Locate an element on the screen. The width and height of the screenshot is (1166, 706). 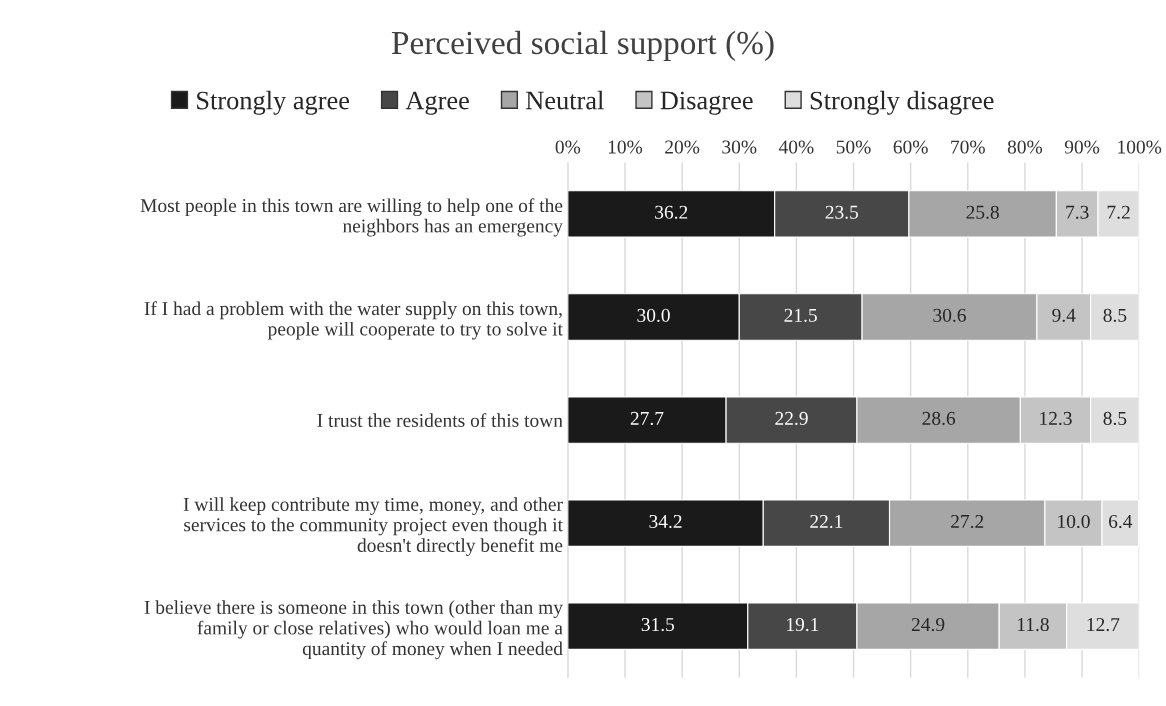
data-label: 12.7 is located at coordinates (1103, 625).